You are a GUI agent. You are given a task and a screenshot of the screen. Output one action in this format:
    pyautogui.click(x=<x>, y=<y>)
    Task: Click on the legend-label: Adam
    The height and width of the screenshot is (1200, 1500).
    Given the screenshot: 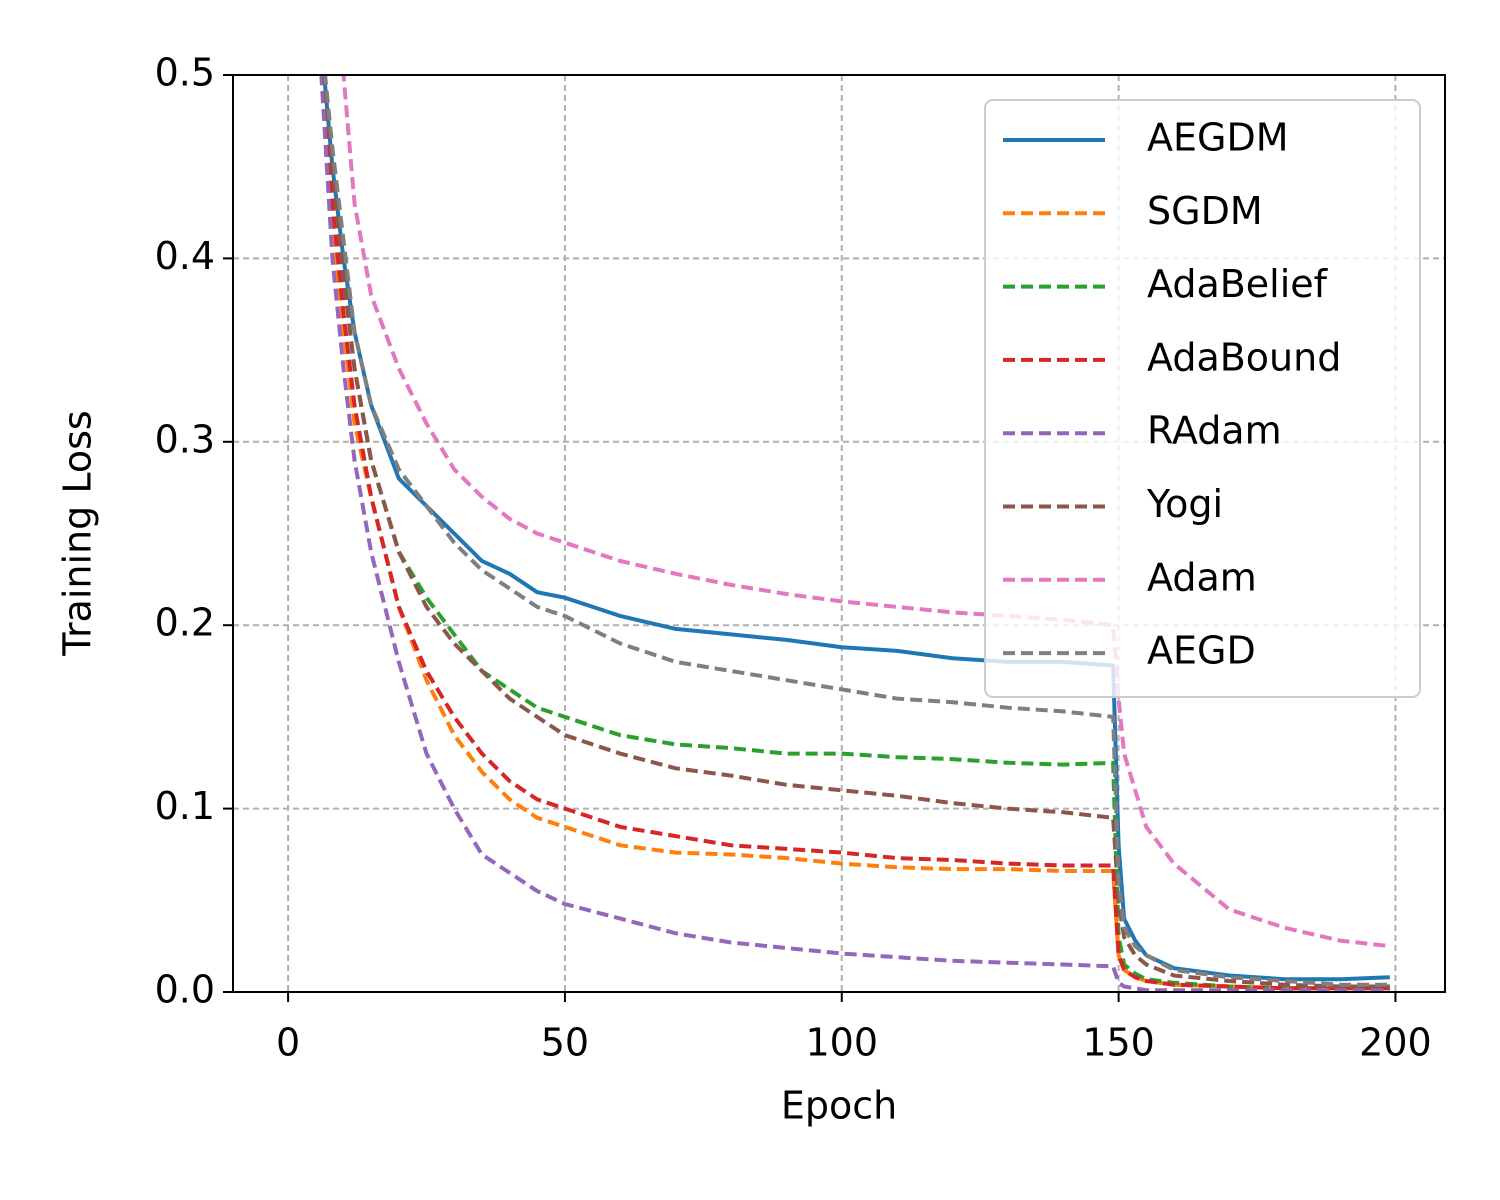 What is the action you would take?
    pyautogui.click(x=1202, y=577)
    